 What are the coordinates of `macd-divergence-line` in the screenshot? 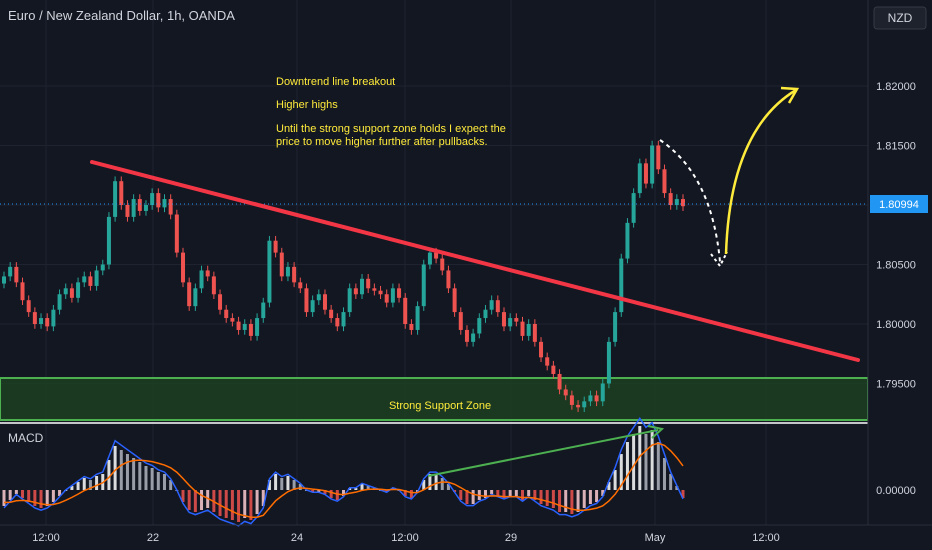 It's located at (543, 453).